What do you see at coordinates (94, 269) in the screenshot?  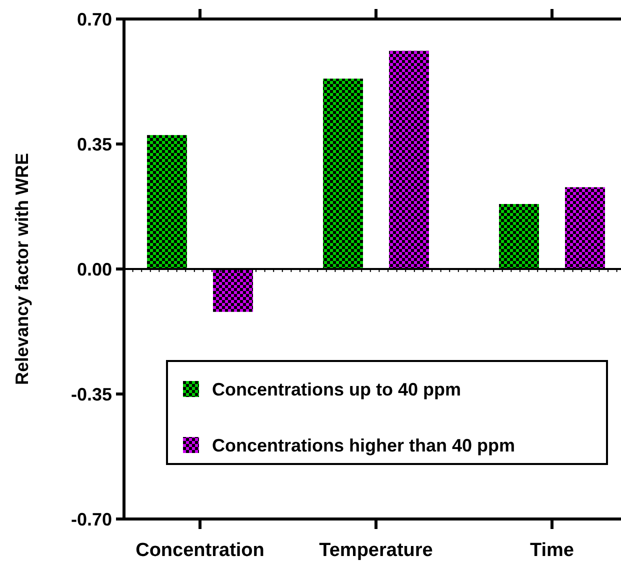 I see `y-tick-label: 0.00` at bounding box center [94, 269].